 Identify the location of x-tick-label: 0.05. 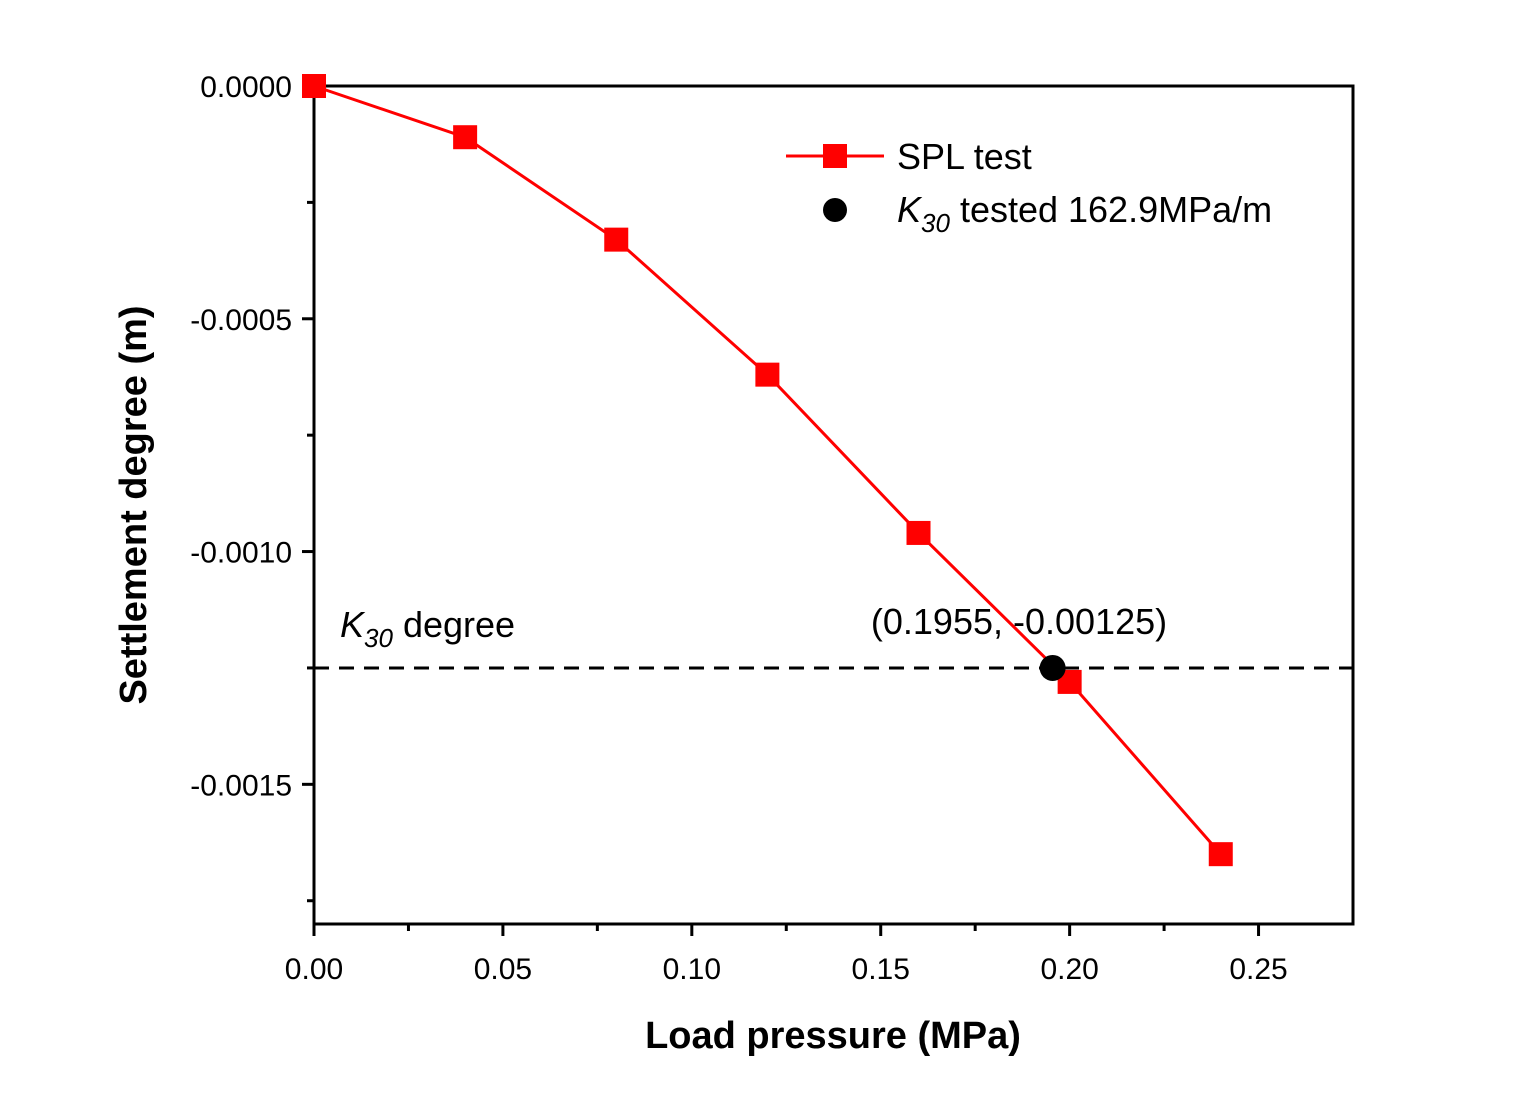
(503, 969).